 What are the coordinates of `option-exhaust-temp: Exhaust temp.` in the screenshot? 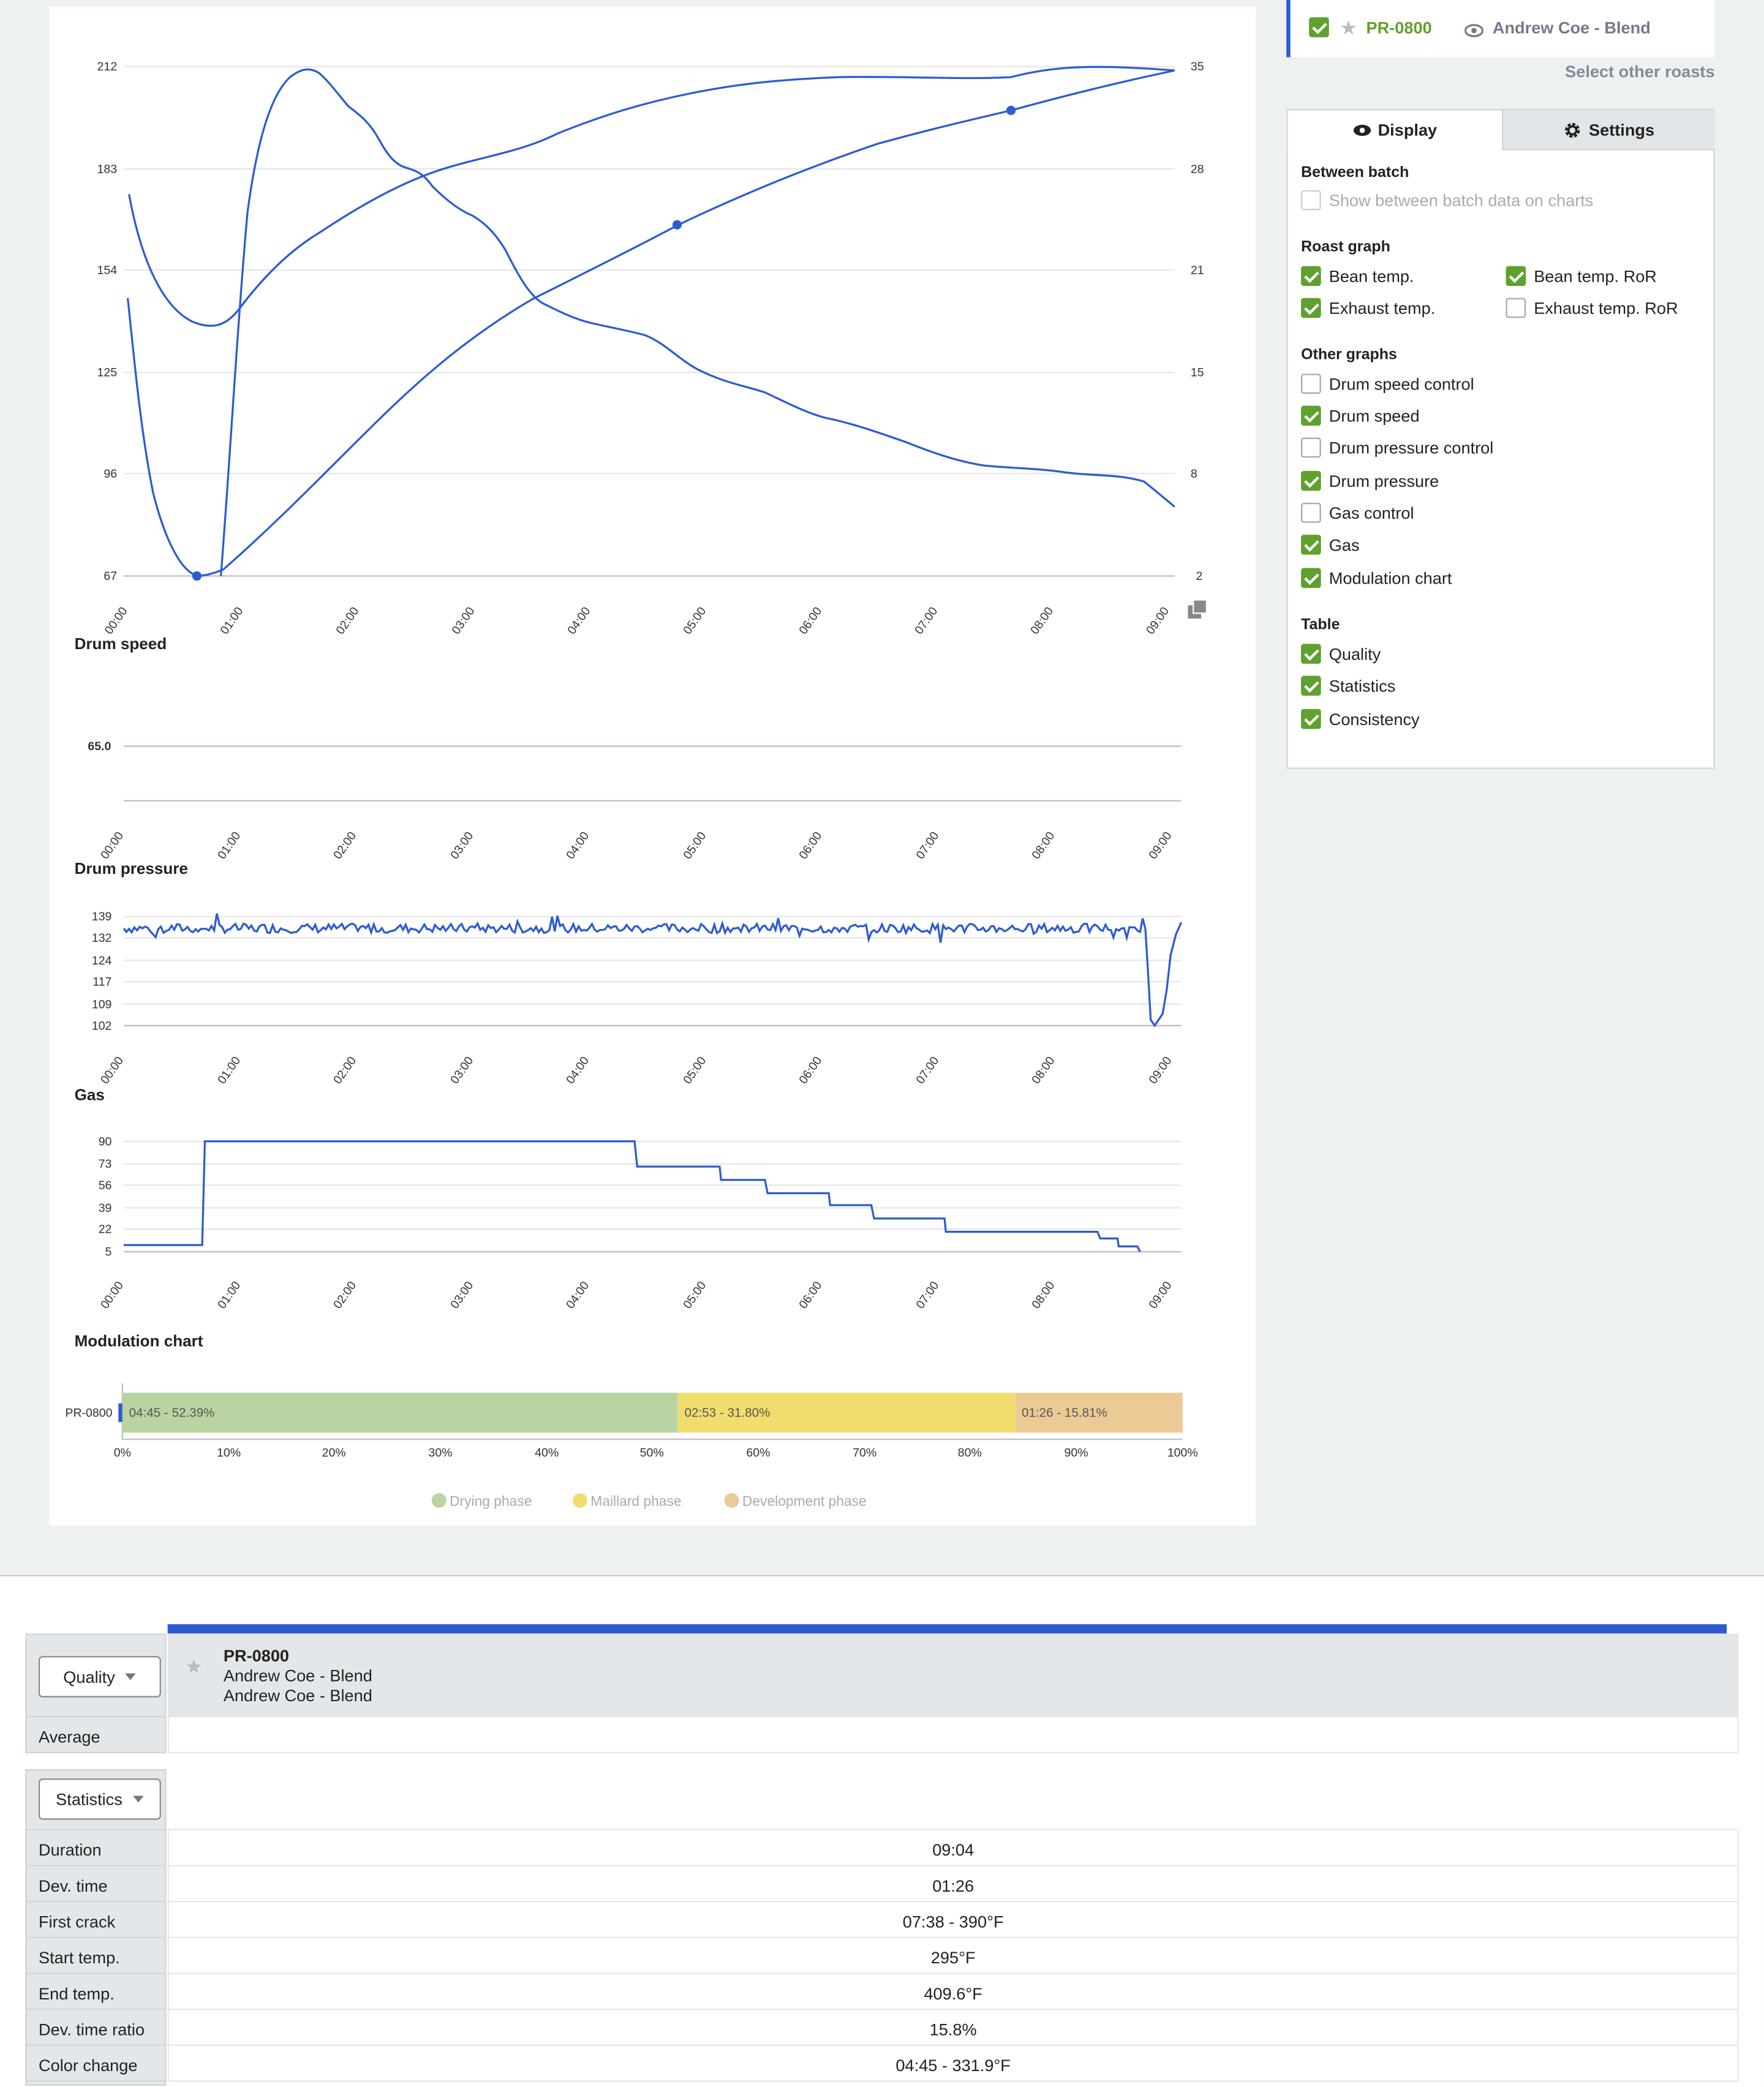 It's located at (1368, 308).